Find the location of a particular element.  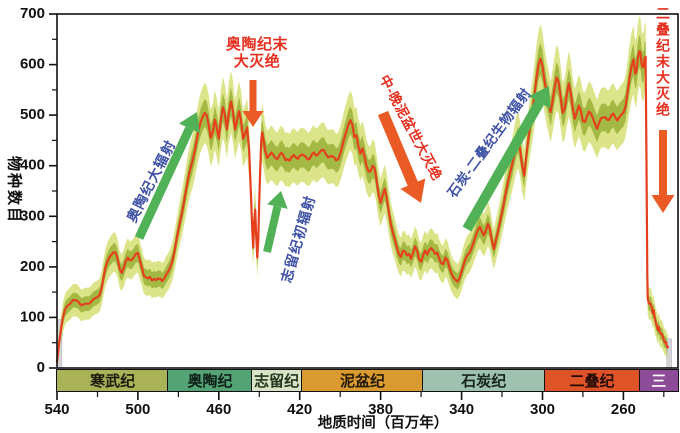

svg-text: 340 is located at coordinates (461, 409).